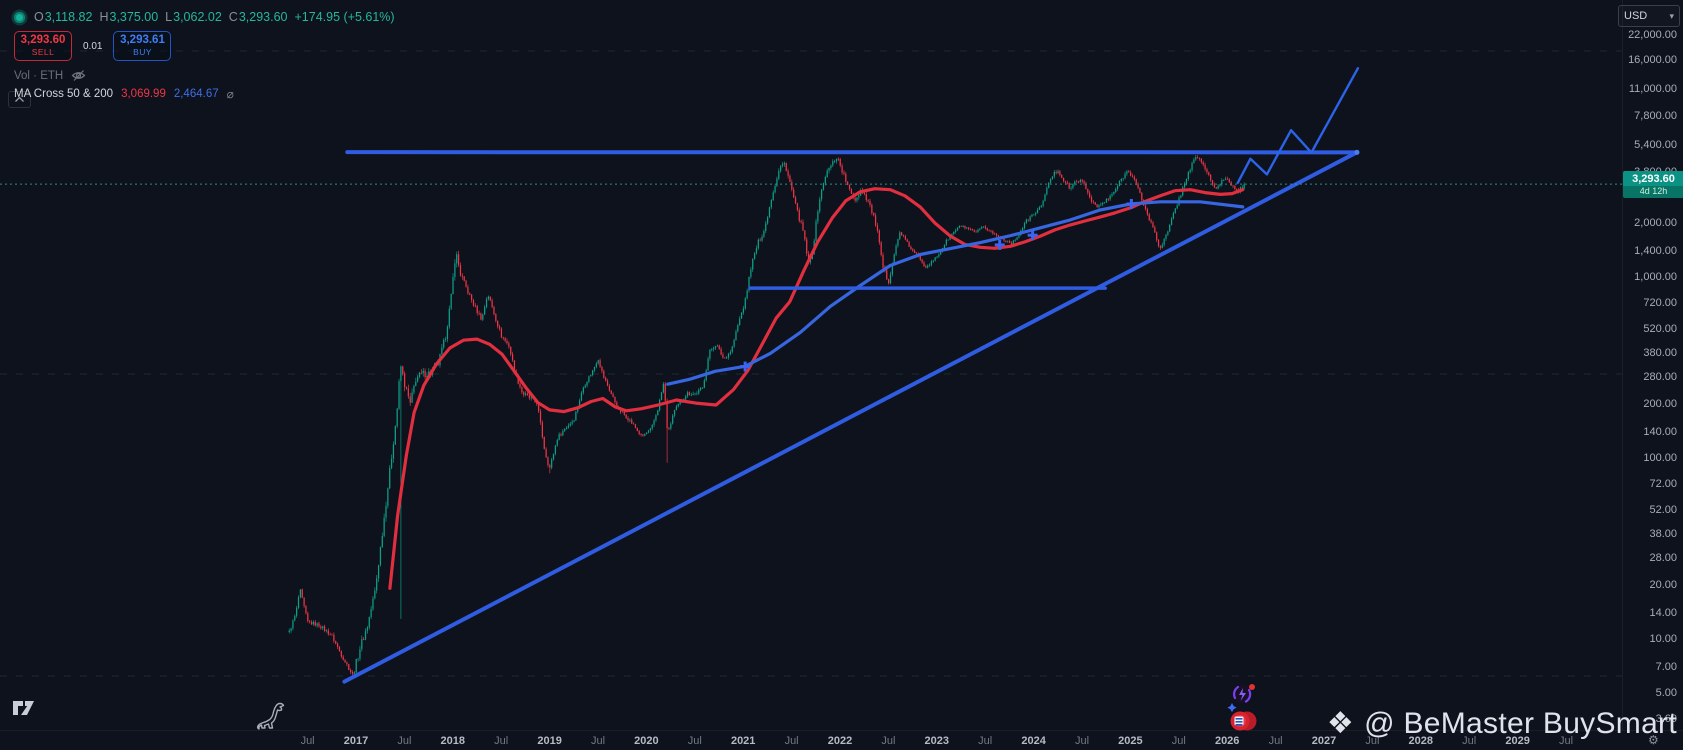 The width and height of the screenshot is (1683, 750). Describe the element at coordinates (1652, 88) in the screenshot. I see `price-axis-label: 11,000.00` at that location.